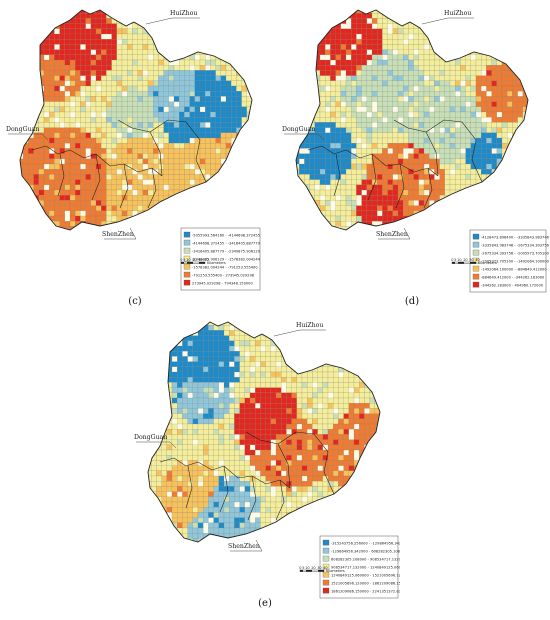 The height and width of the screenshot is (620, 550). I want to click on scale-bar-segment, so click(461, 263).